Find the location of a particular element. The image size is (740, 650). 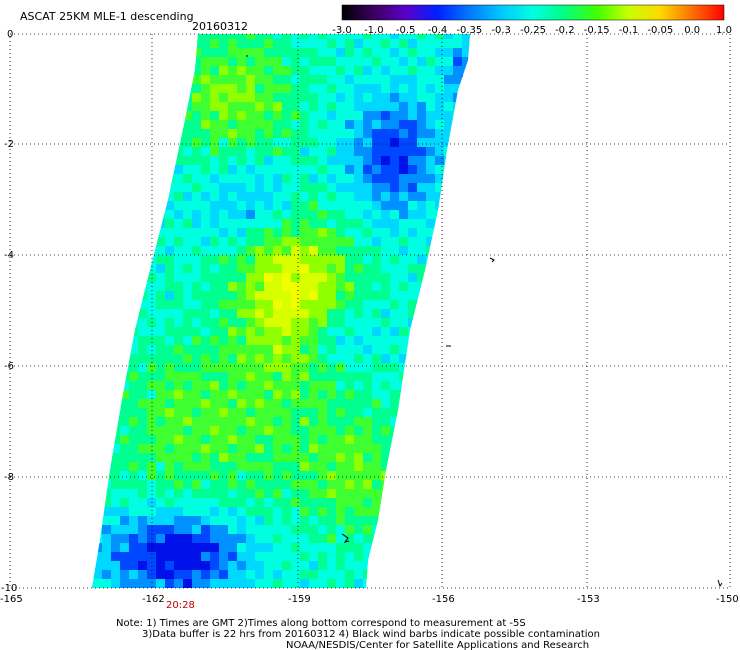

colorbar-label: -0.2 is located at coordinates (565, 30).